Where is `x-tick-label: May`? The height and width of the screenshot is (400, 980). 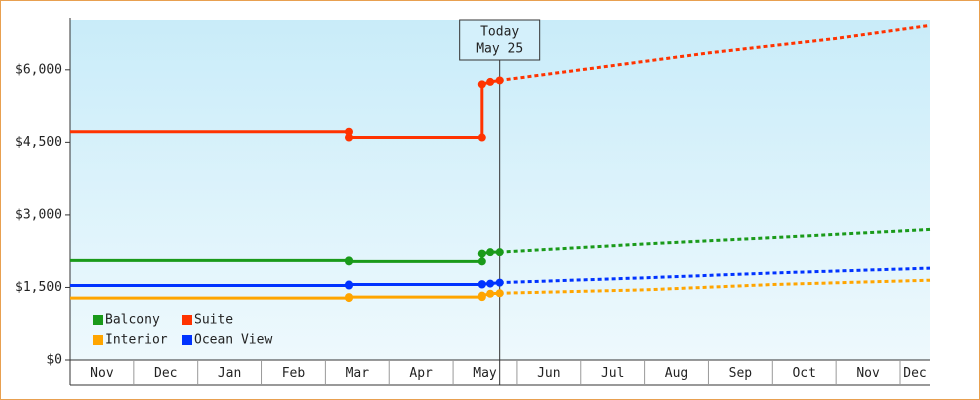
x-tick-label: May is located at coordinates (485, 373).